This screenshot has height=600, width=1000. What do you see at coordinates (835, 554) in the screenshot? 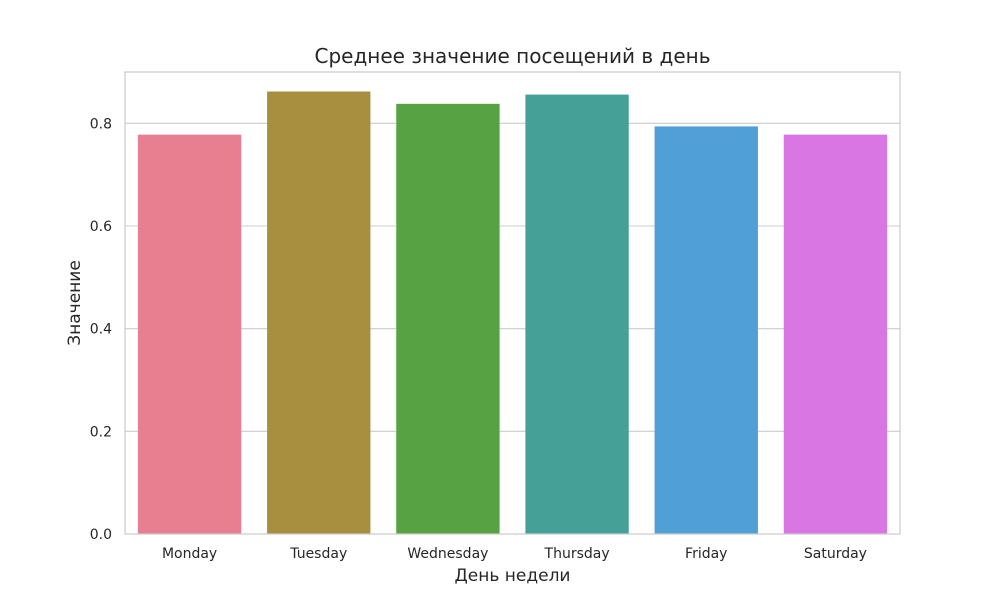
I see `x-tick-label-saturday: Saturday` at bounding box center [835, 554].